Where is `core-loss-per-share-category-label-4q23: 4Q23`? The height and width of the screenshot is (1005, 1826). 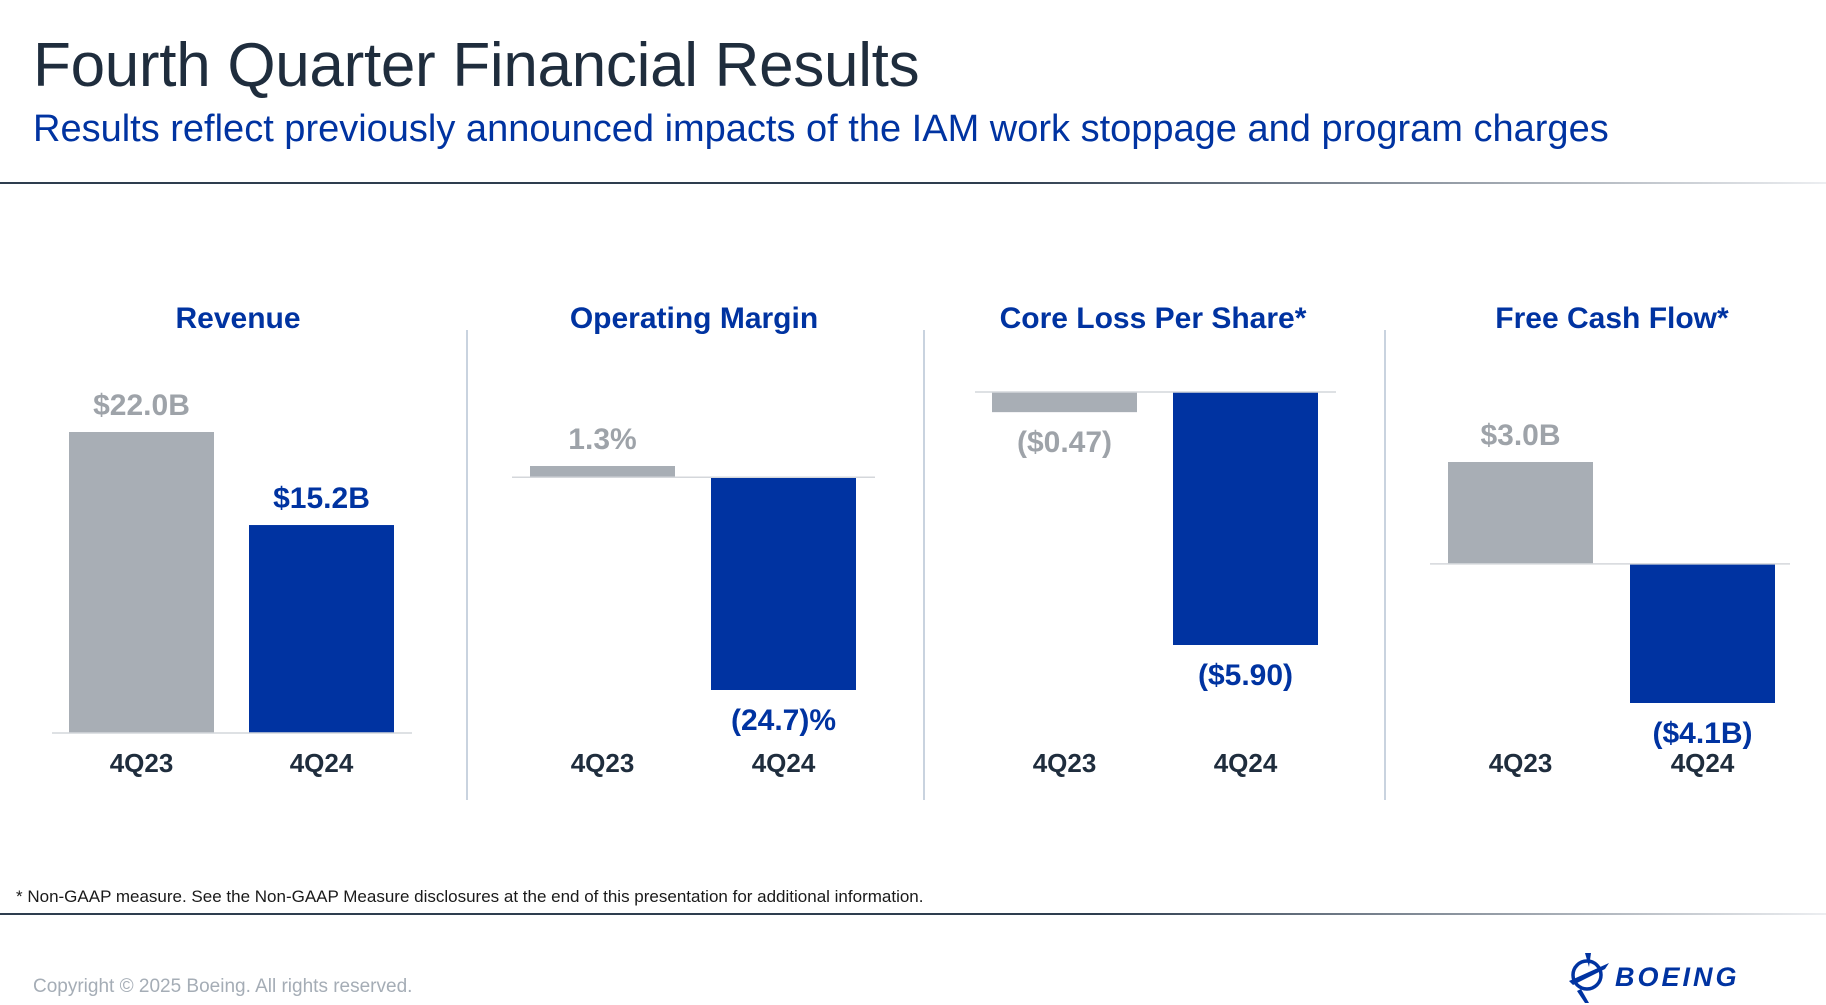 core-loss-per-share-category-label-4q23: 4Q23 is located at coordinates (1065, 763).